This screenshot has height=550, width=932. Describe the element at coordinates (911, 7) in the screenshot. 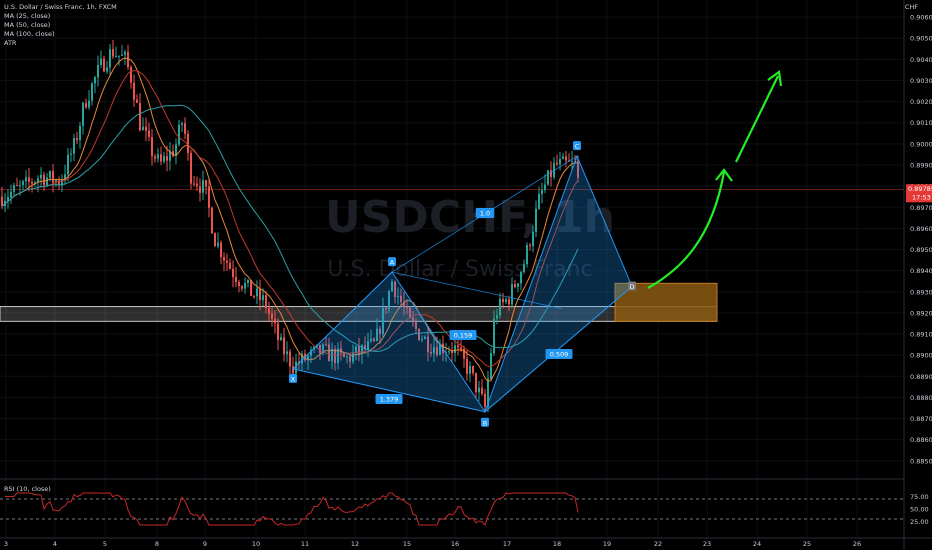

I see `currency-label: CHF` at that location.